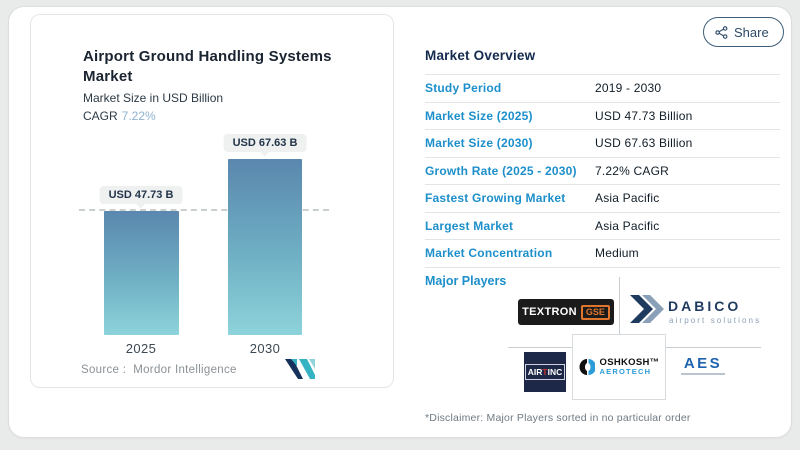  I want to click on mordor-intelligence-logo-icon, so click(300, 369).